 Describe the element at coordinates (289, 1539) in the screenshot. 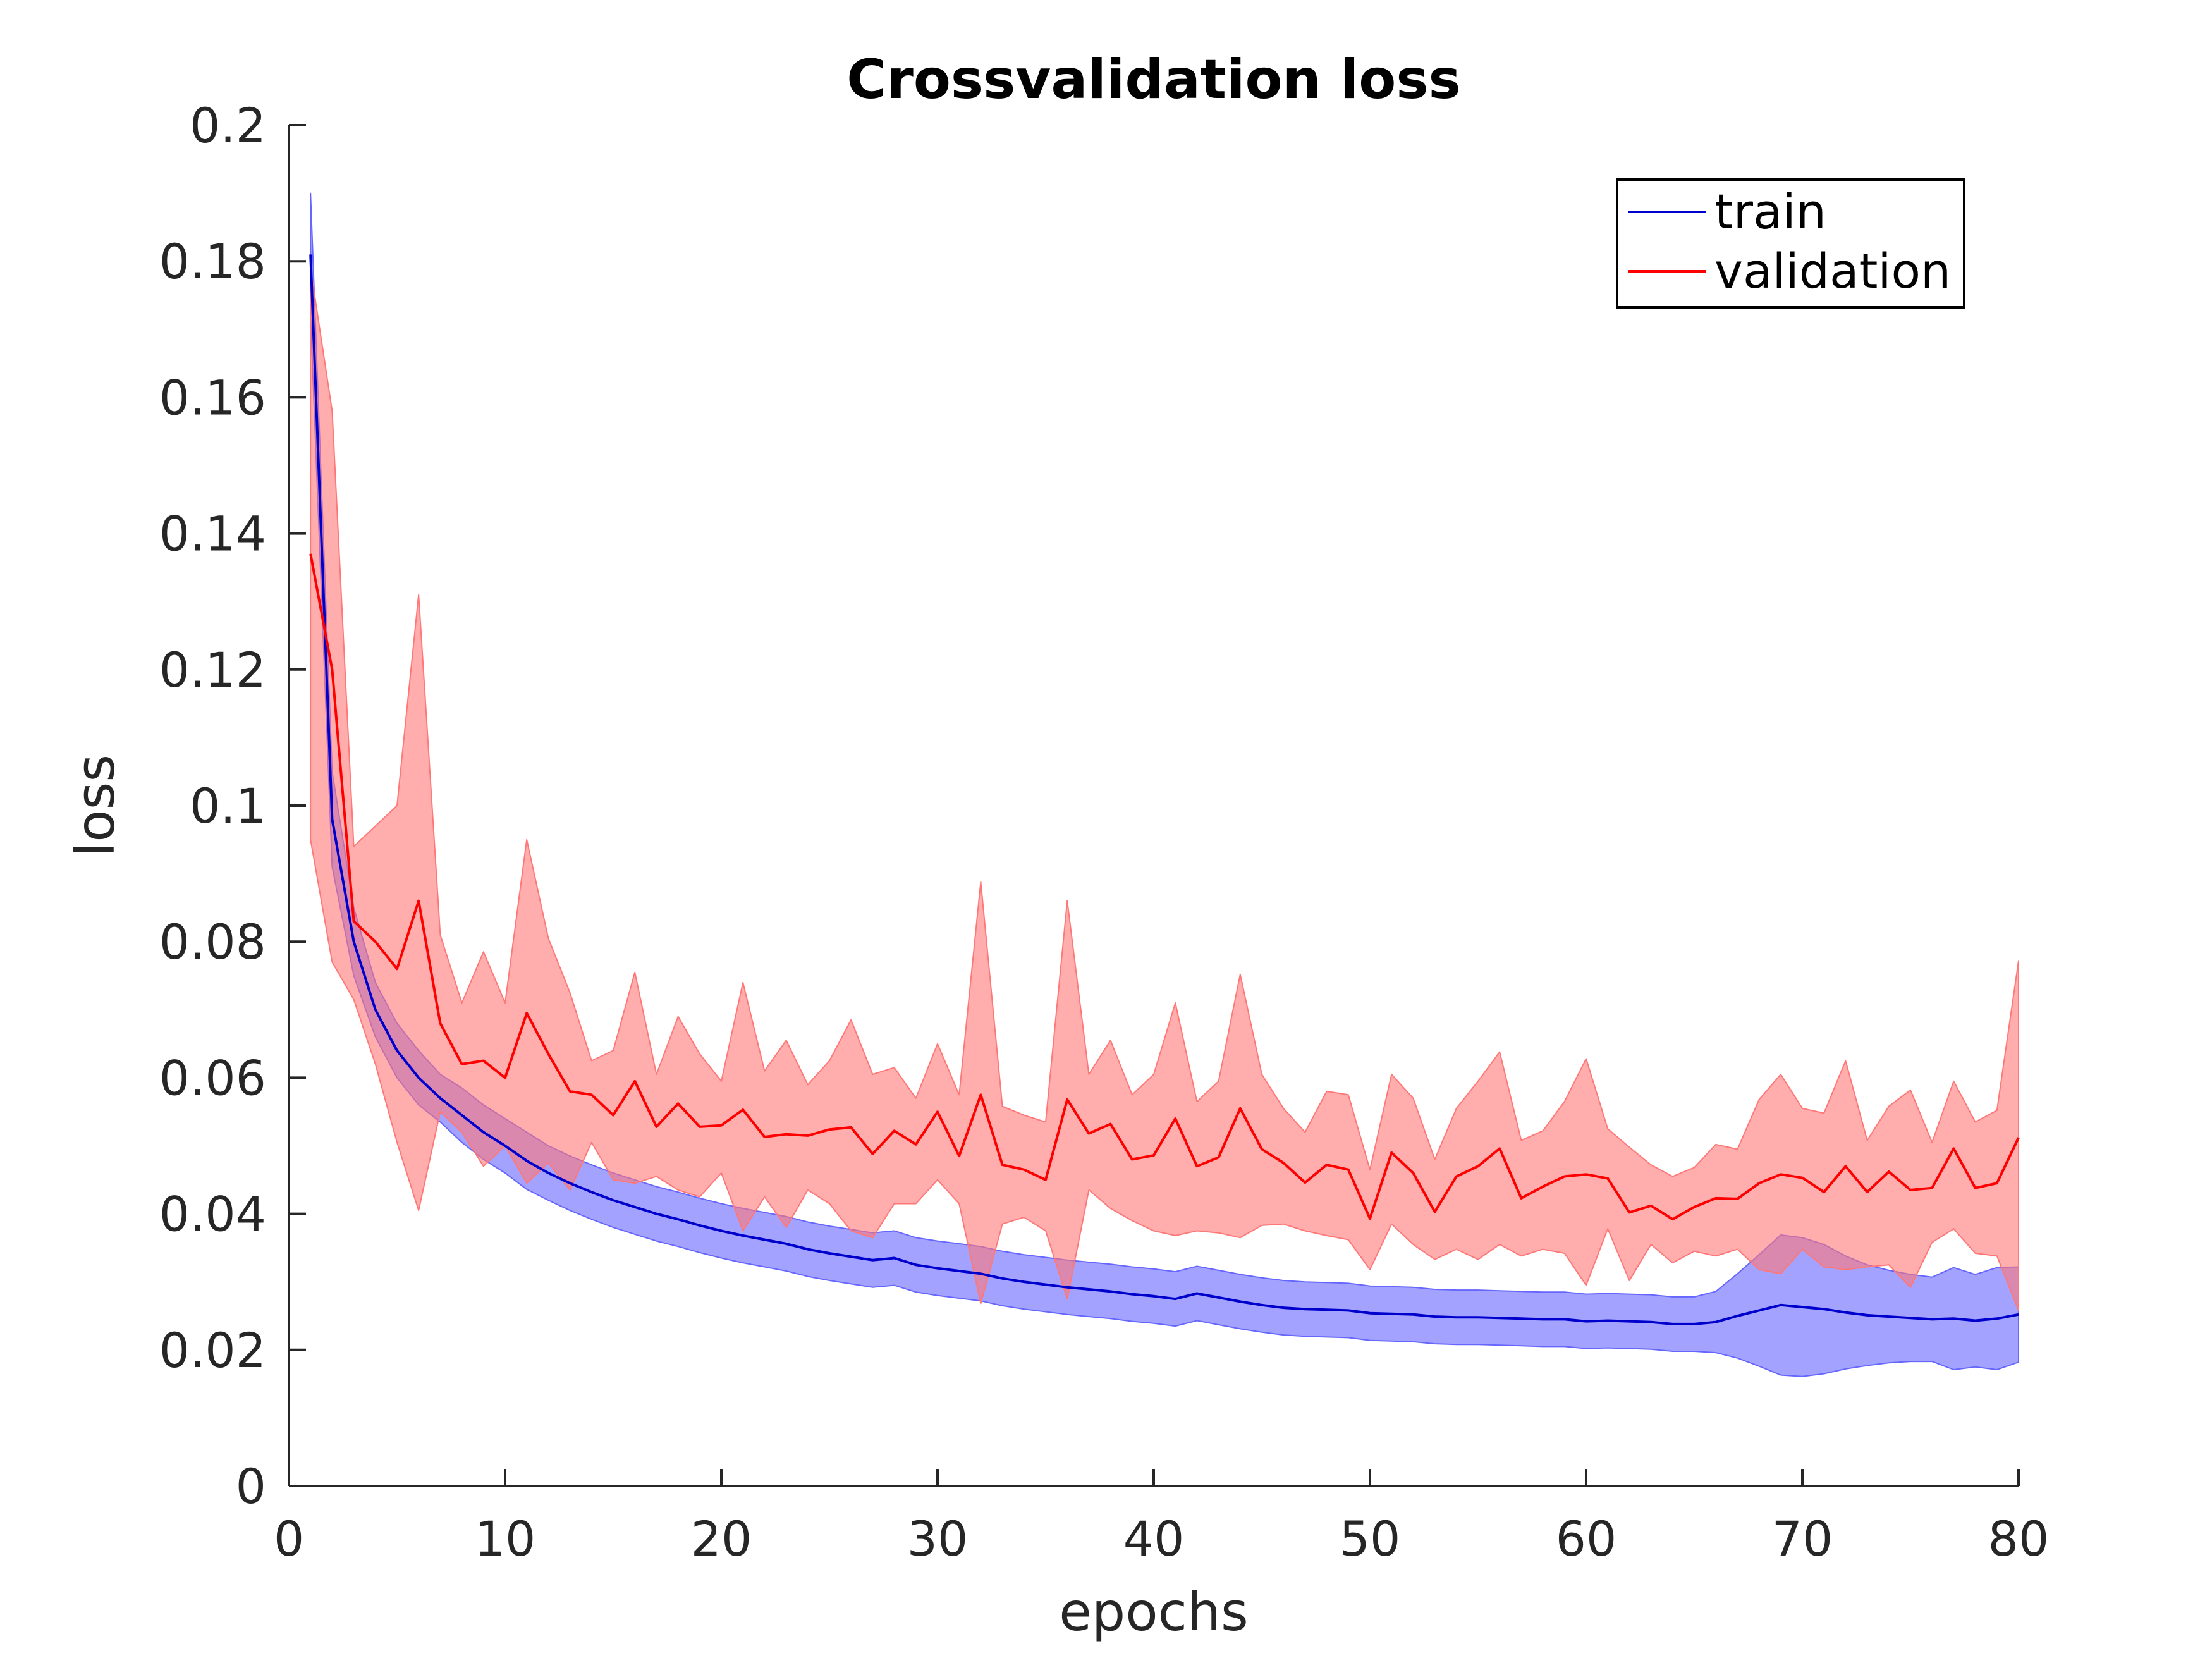

I see `x-tick-label: 0` at that location.